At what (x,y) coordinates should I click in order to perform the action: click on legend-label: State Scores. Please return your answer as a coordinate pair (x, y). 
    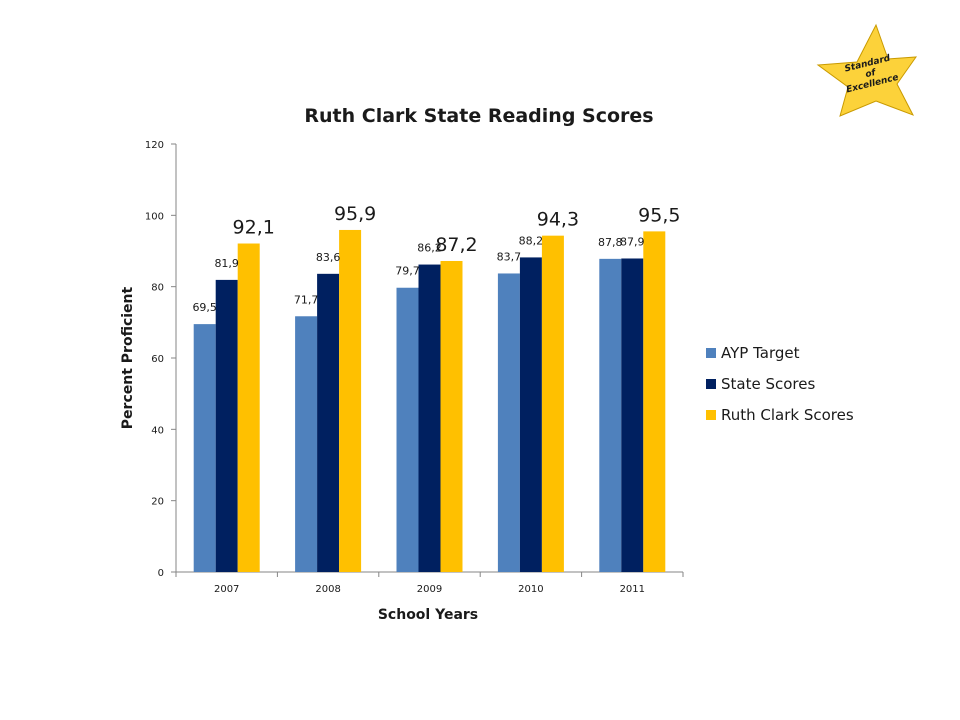
    Looking at the image, I should click on (768, 384).